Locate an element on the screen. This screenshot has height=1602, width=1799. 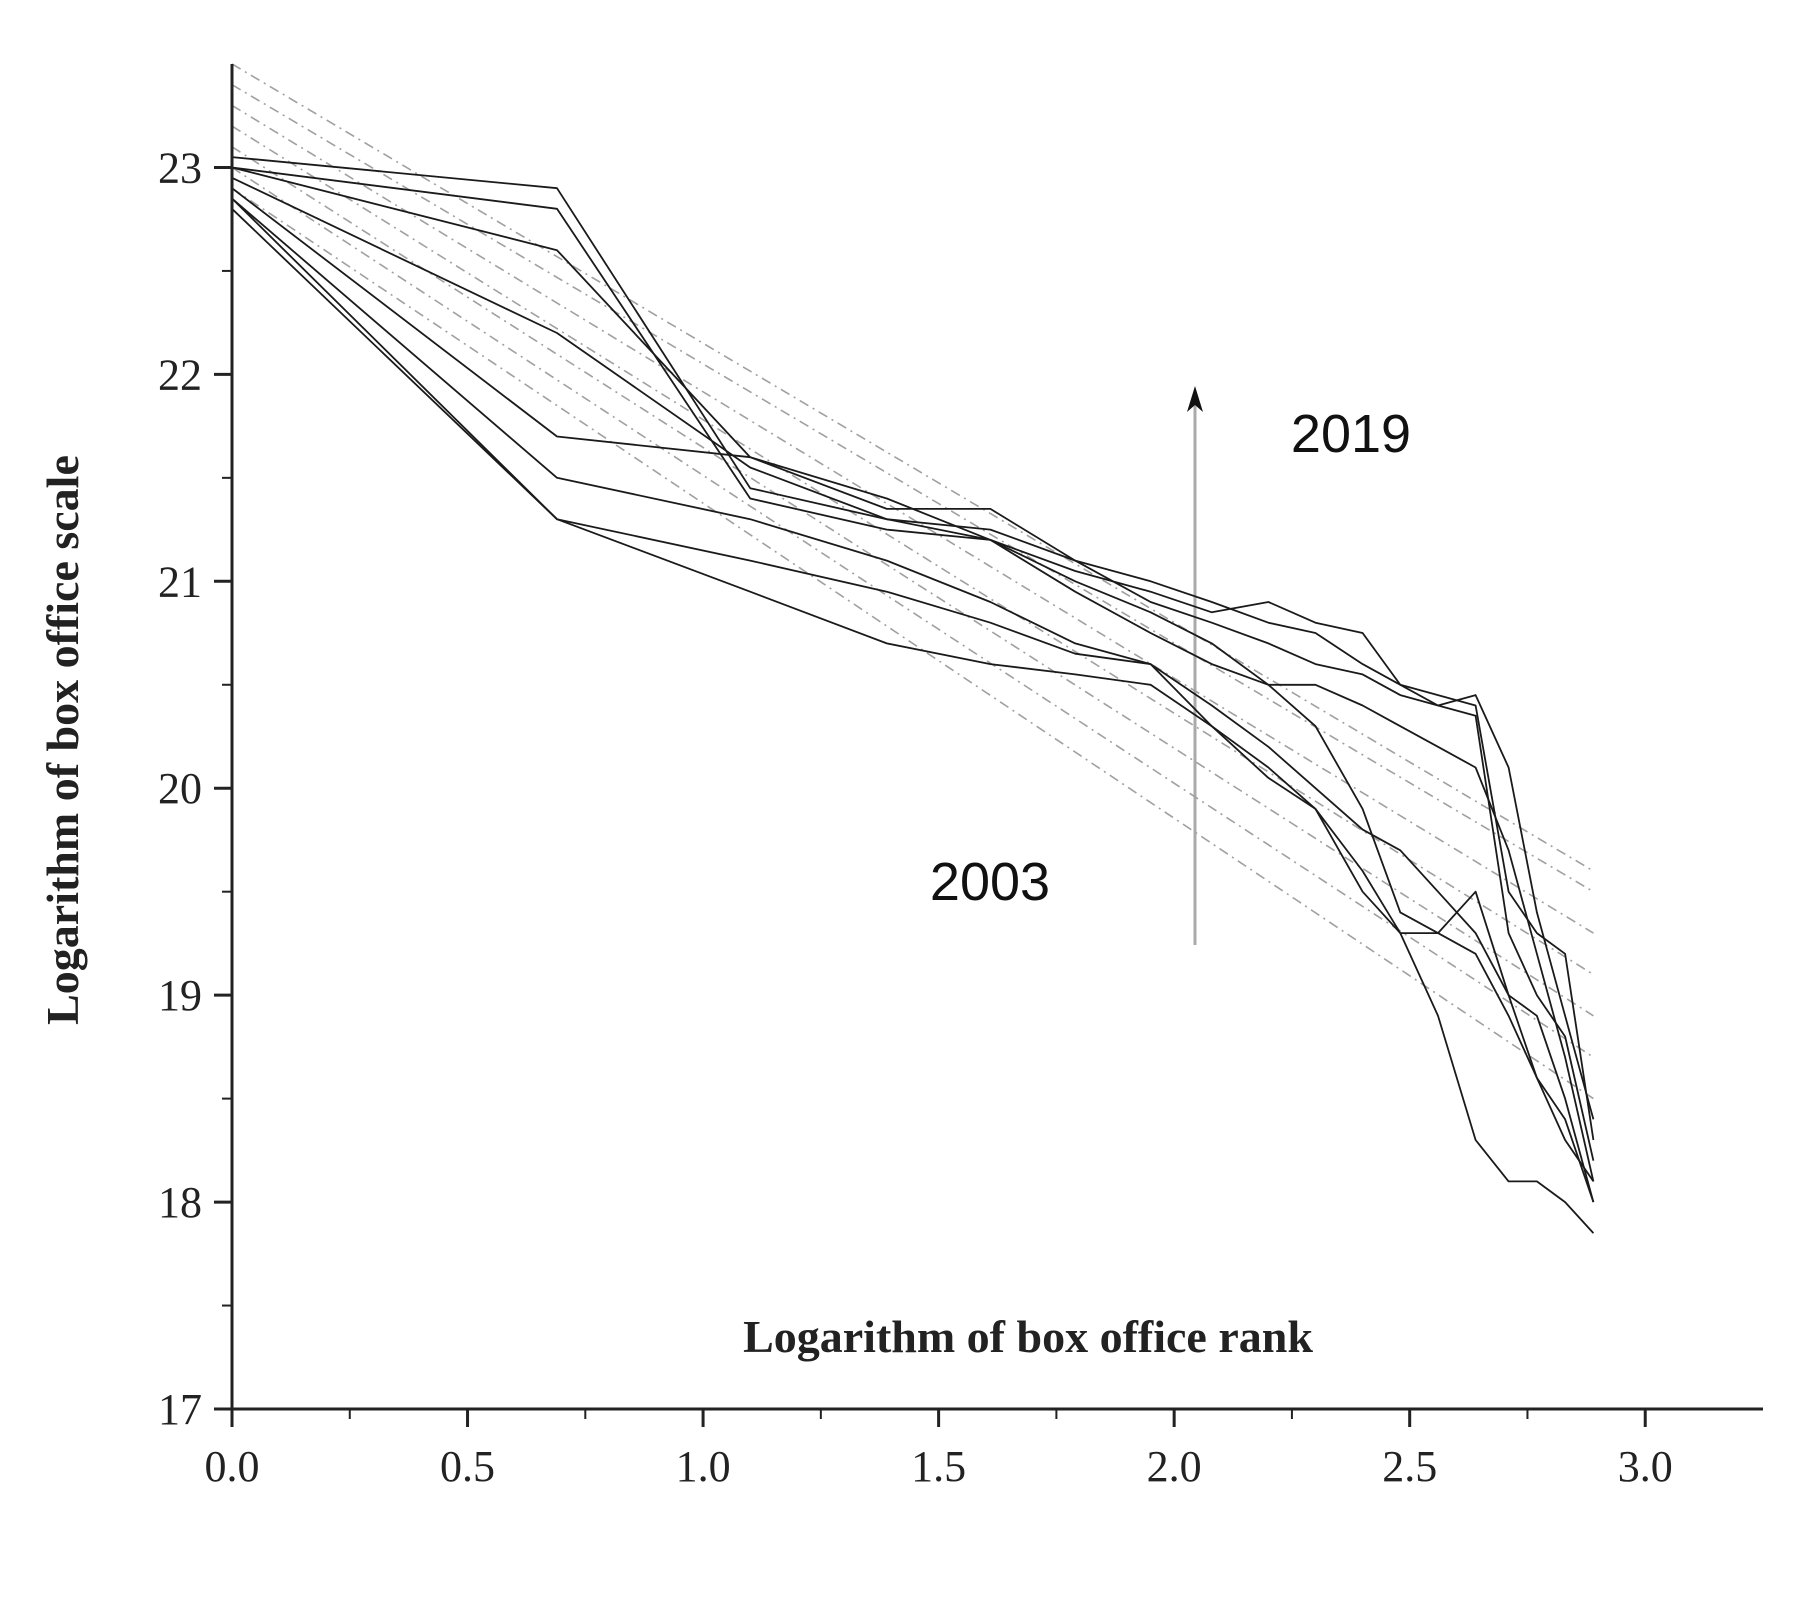
x-tick-label: 0.0 is located at coordinates (232, 1466).